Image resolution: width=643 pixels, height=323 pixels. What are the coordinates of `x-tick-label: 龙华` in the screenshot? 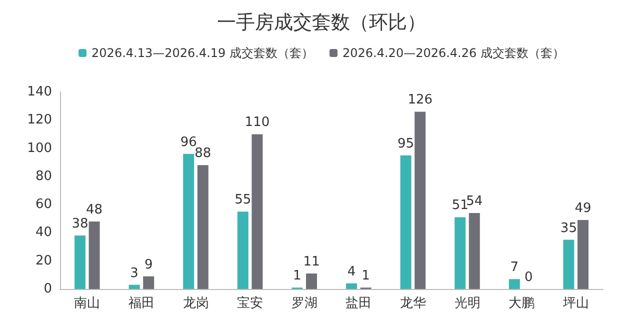 It's located at (413, 303).